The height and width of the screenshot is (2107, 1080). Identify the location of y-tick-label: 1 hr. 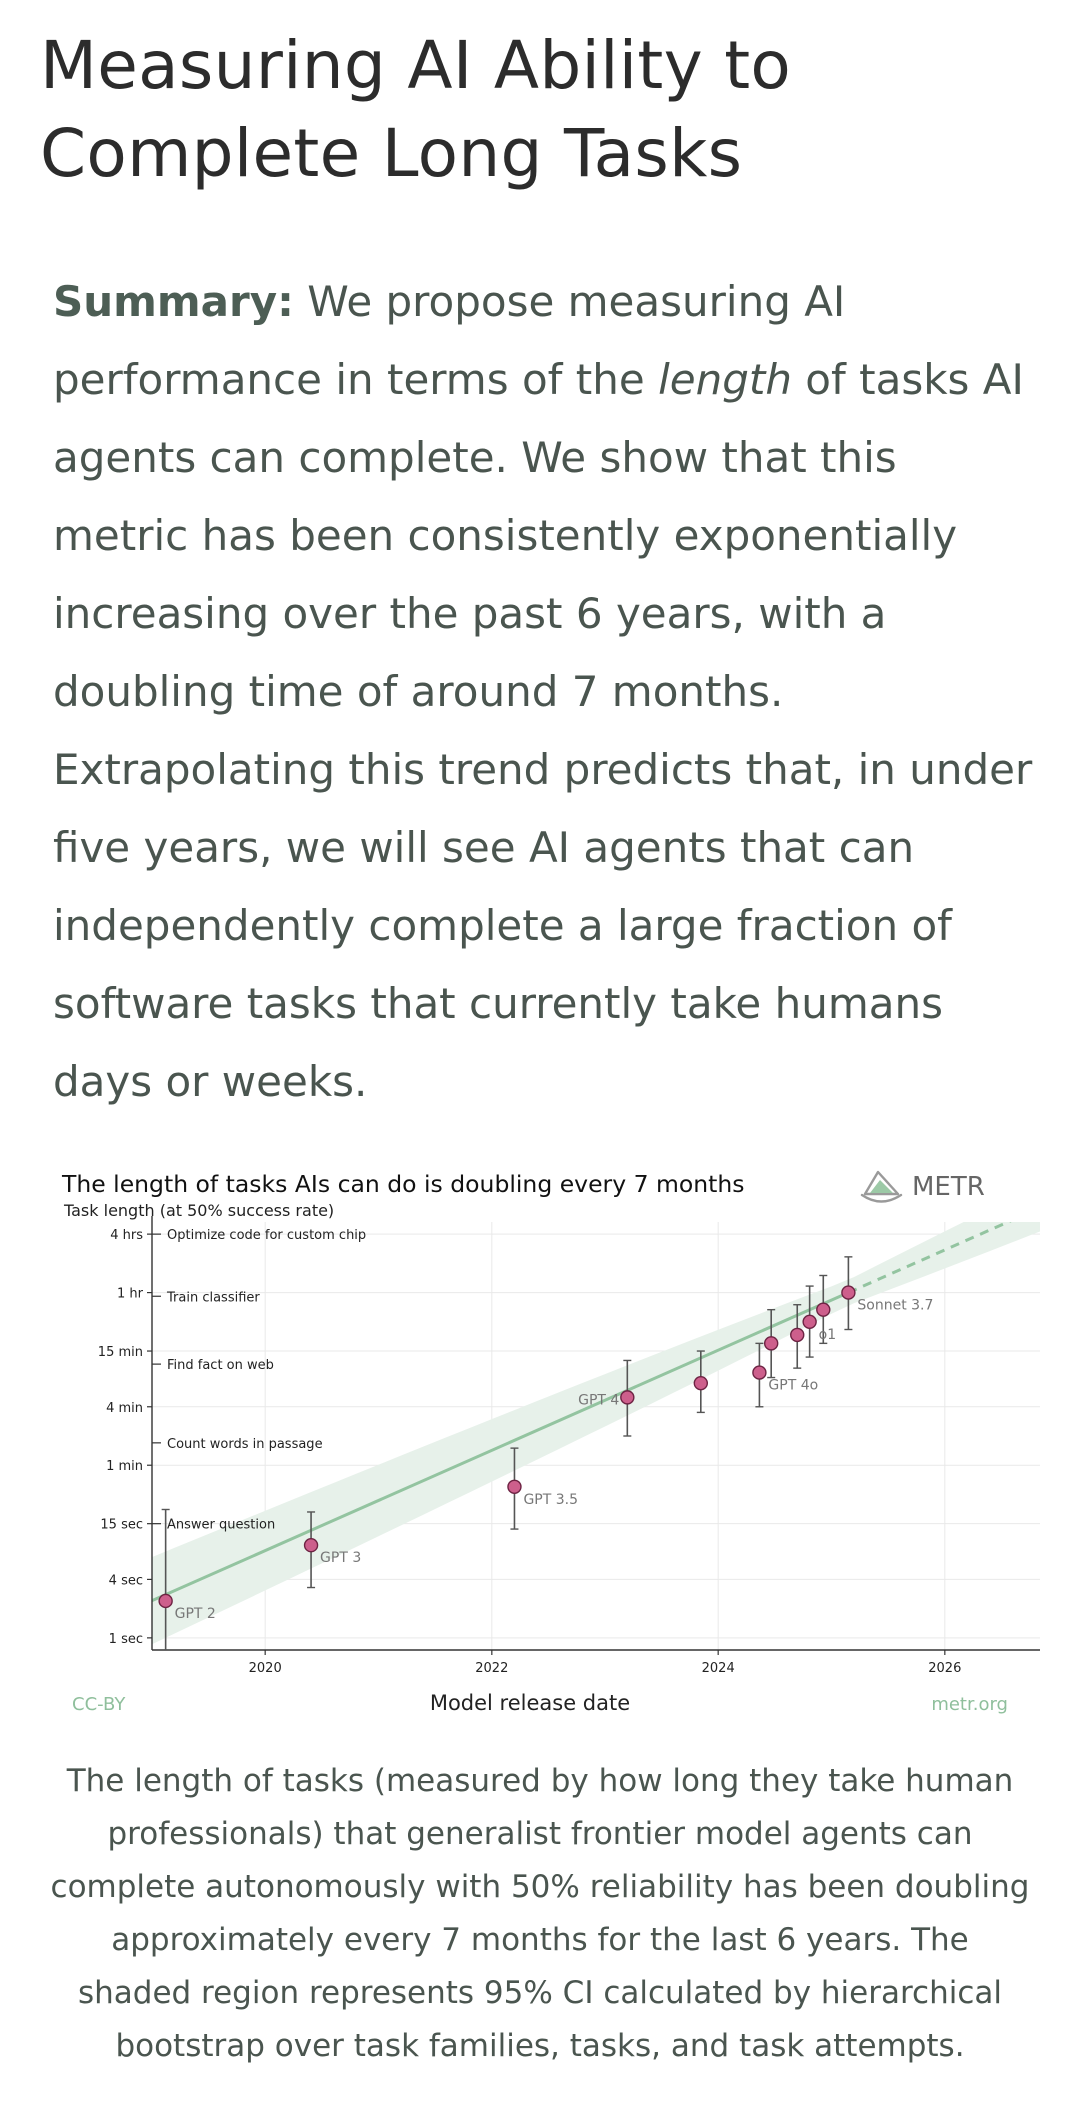
(130, 1294).